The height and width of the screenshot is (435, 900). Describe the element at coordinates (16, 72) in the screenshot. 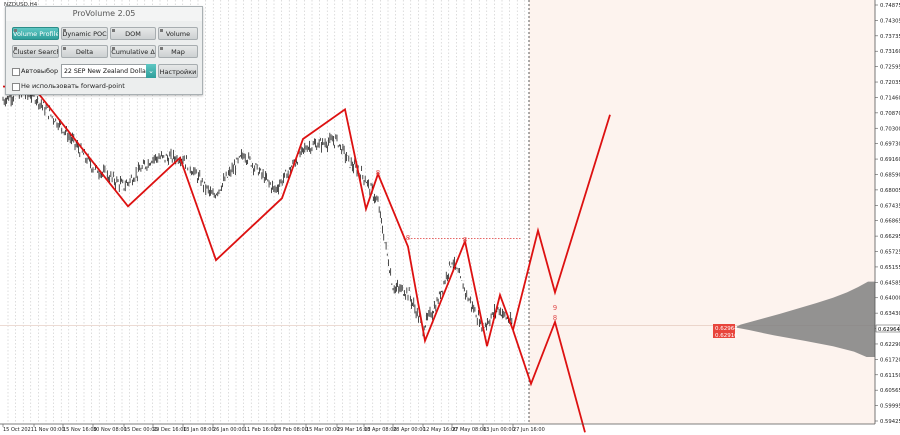

I see `auto-select-checkbox` at that location.